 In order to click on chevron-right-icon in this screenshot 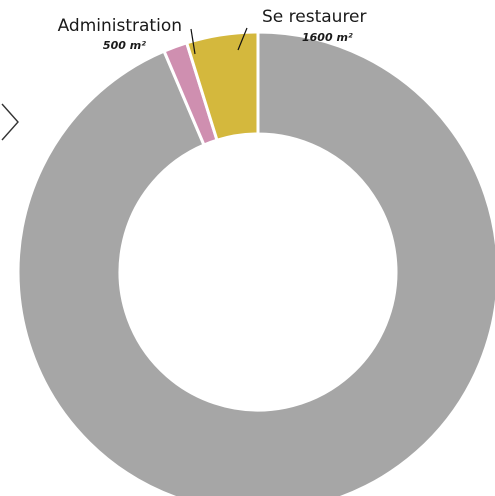, I will do `click(10, 122)`.